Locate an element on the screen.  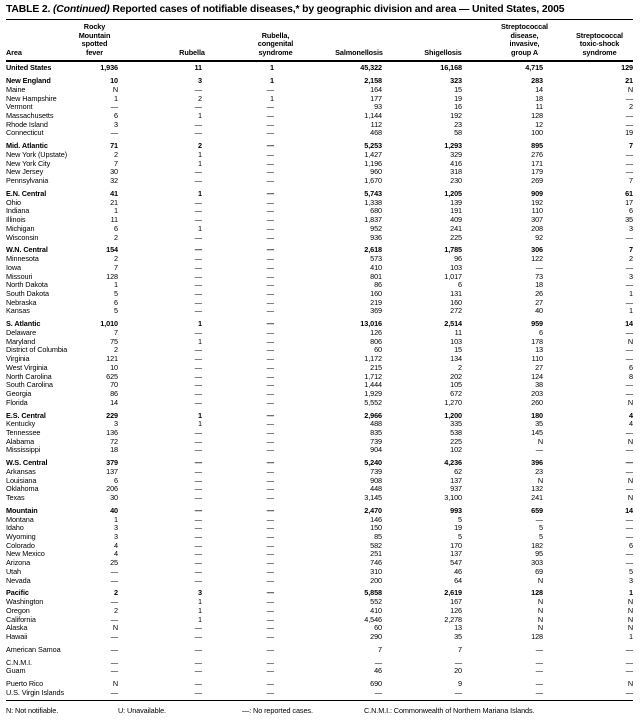
value-cell: 909 is located at coordinates (537, 194).